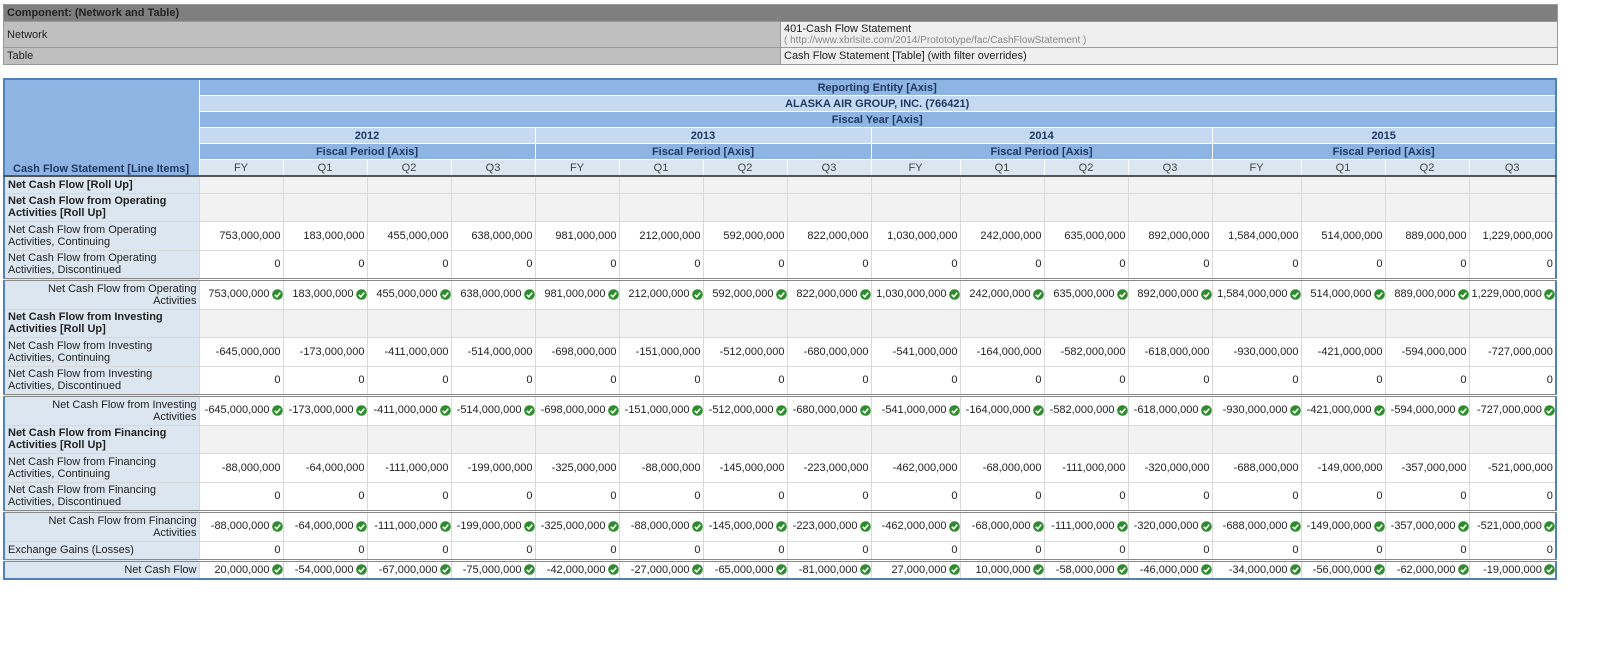 The image size is (1605, 651). I want to click on cell-value: -521,000,000, so click(1509, 526).